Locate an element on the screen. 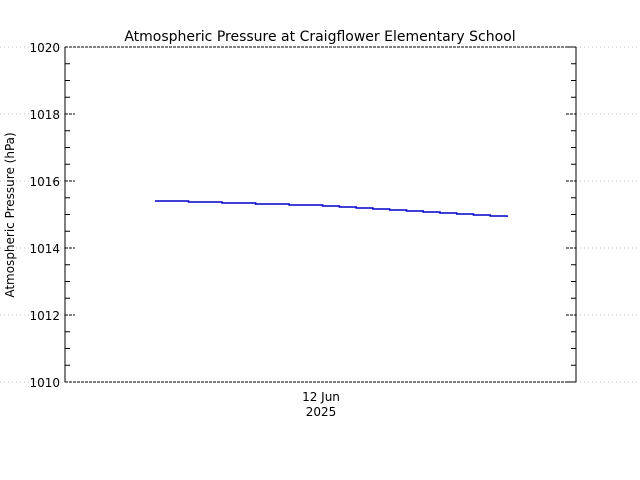  pressure-line is located at coordinates (331, 208).